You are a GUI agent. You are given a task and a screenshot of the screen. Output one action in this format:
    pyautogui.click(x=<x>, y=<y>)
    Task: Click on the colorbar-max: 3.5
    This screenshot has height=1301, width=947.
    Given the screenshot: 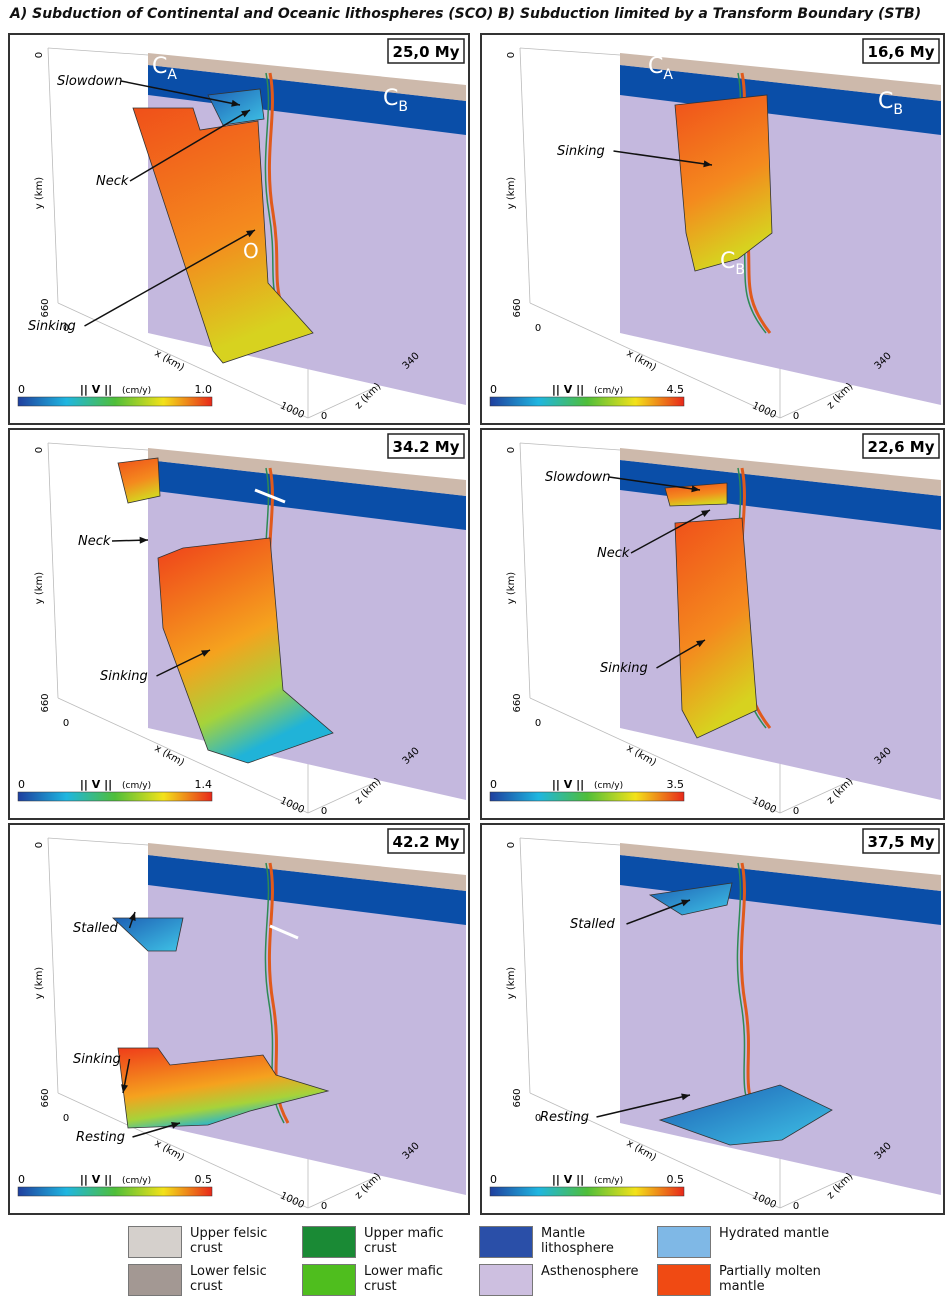 What is the action you would take?
    pyautogui.click(x=676, y=784)
    